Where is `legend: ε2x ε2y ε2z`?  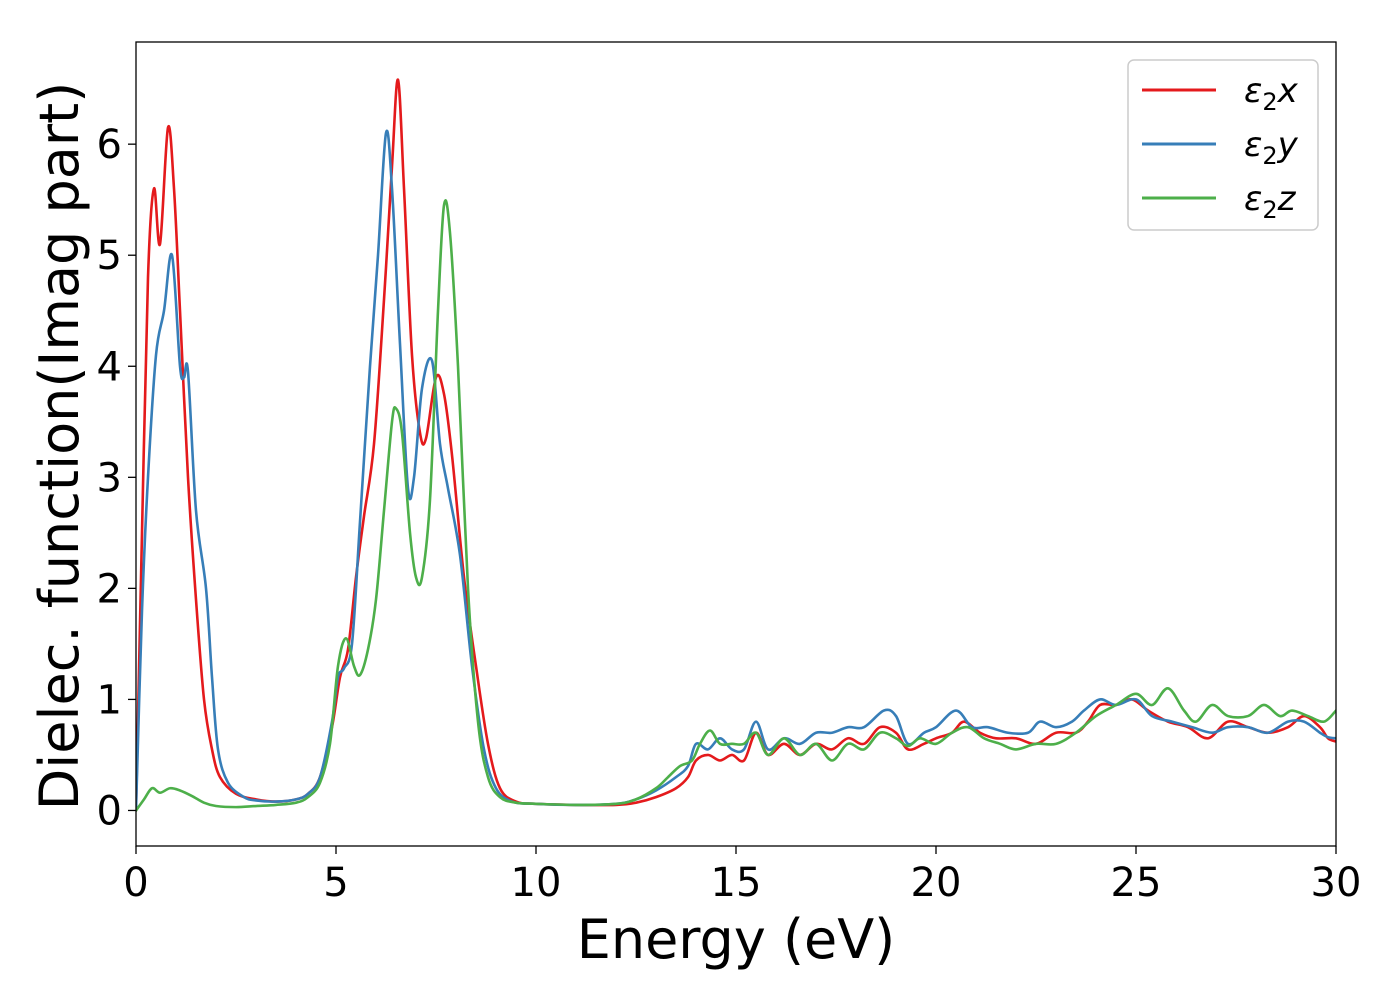 legend: ε2x ε2y ε2z is located at coordinates (1223, 145).